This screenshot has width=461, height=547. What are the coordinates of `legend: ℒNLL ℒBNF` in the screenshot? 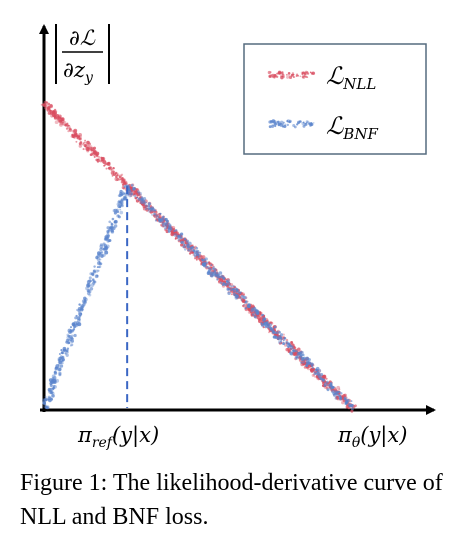 It's located at (335, 99).